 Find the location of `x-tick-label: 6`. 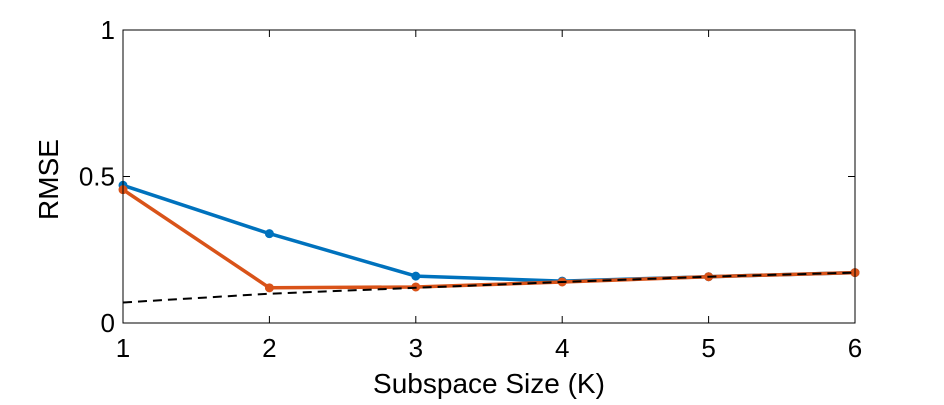

x-tick-label: 6 is located at coordinates (855, 348).